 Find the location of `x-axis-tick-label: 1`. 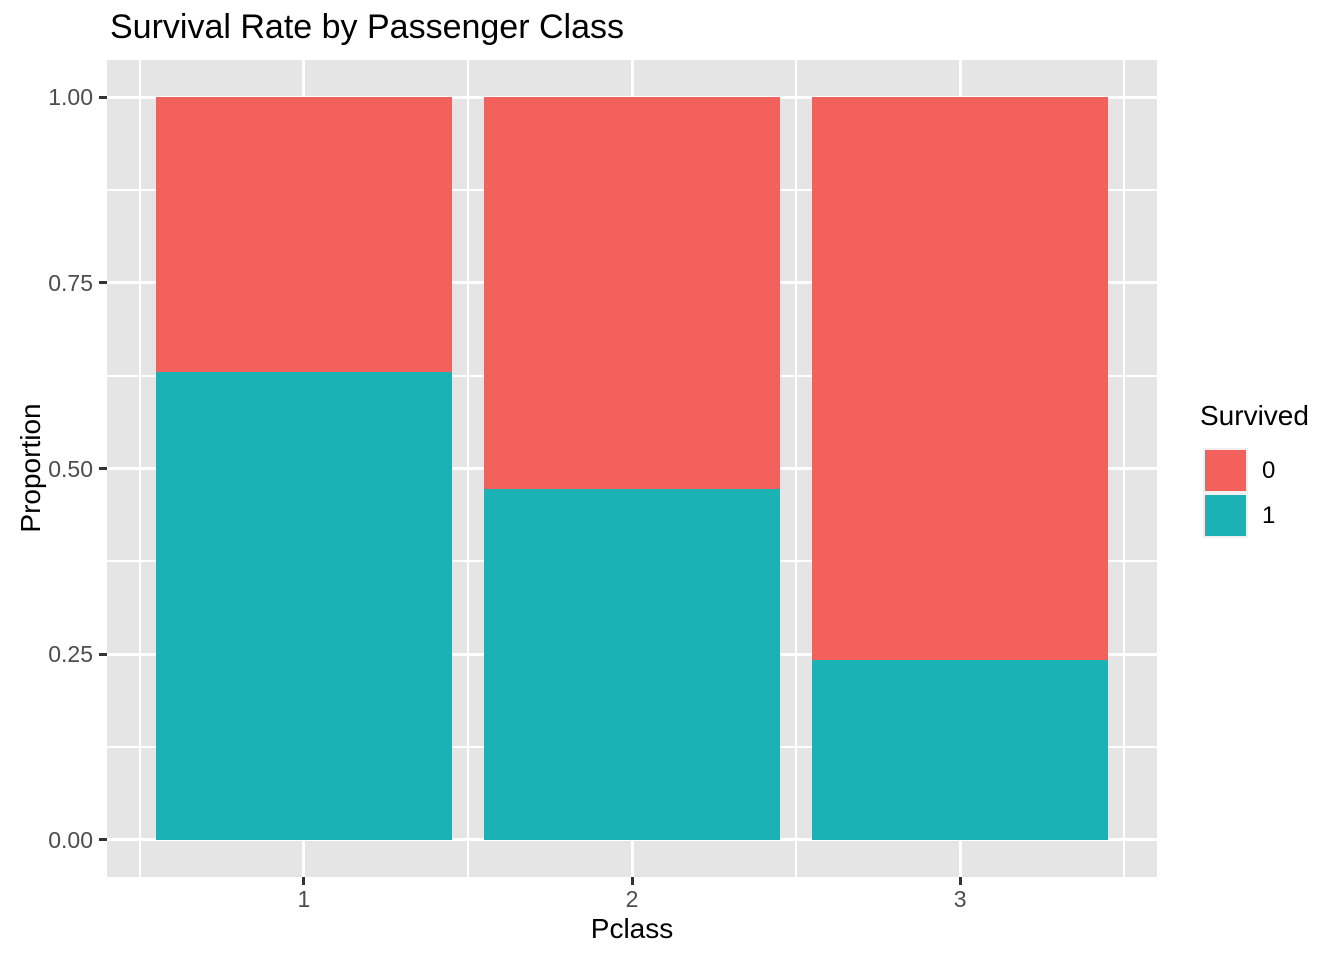

x-axis-tick-label: 1 is located at coordinates (304, 899).